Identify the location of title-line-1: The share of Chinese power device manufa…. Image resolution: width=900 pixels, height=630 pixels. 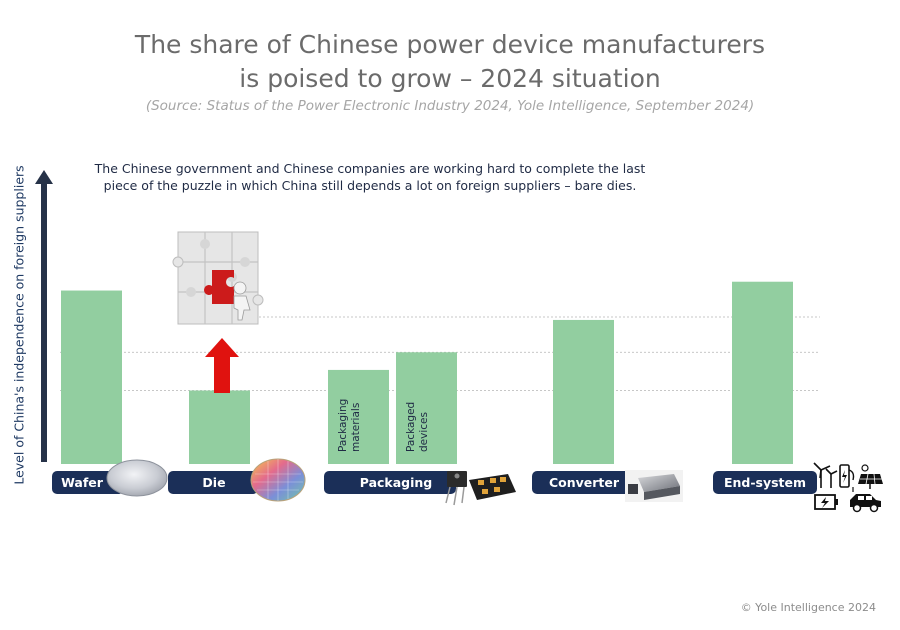
(450, 44).